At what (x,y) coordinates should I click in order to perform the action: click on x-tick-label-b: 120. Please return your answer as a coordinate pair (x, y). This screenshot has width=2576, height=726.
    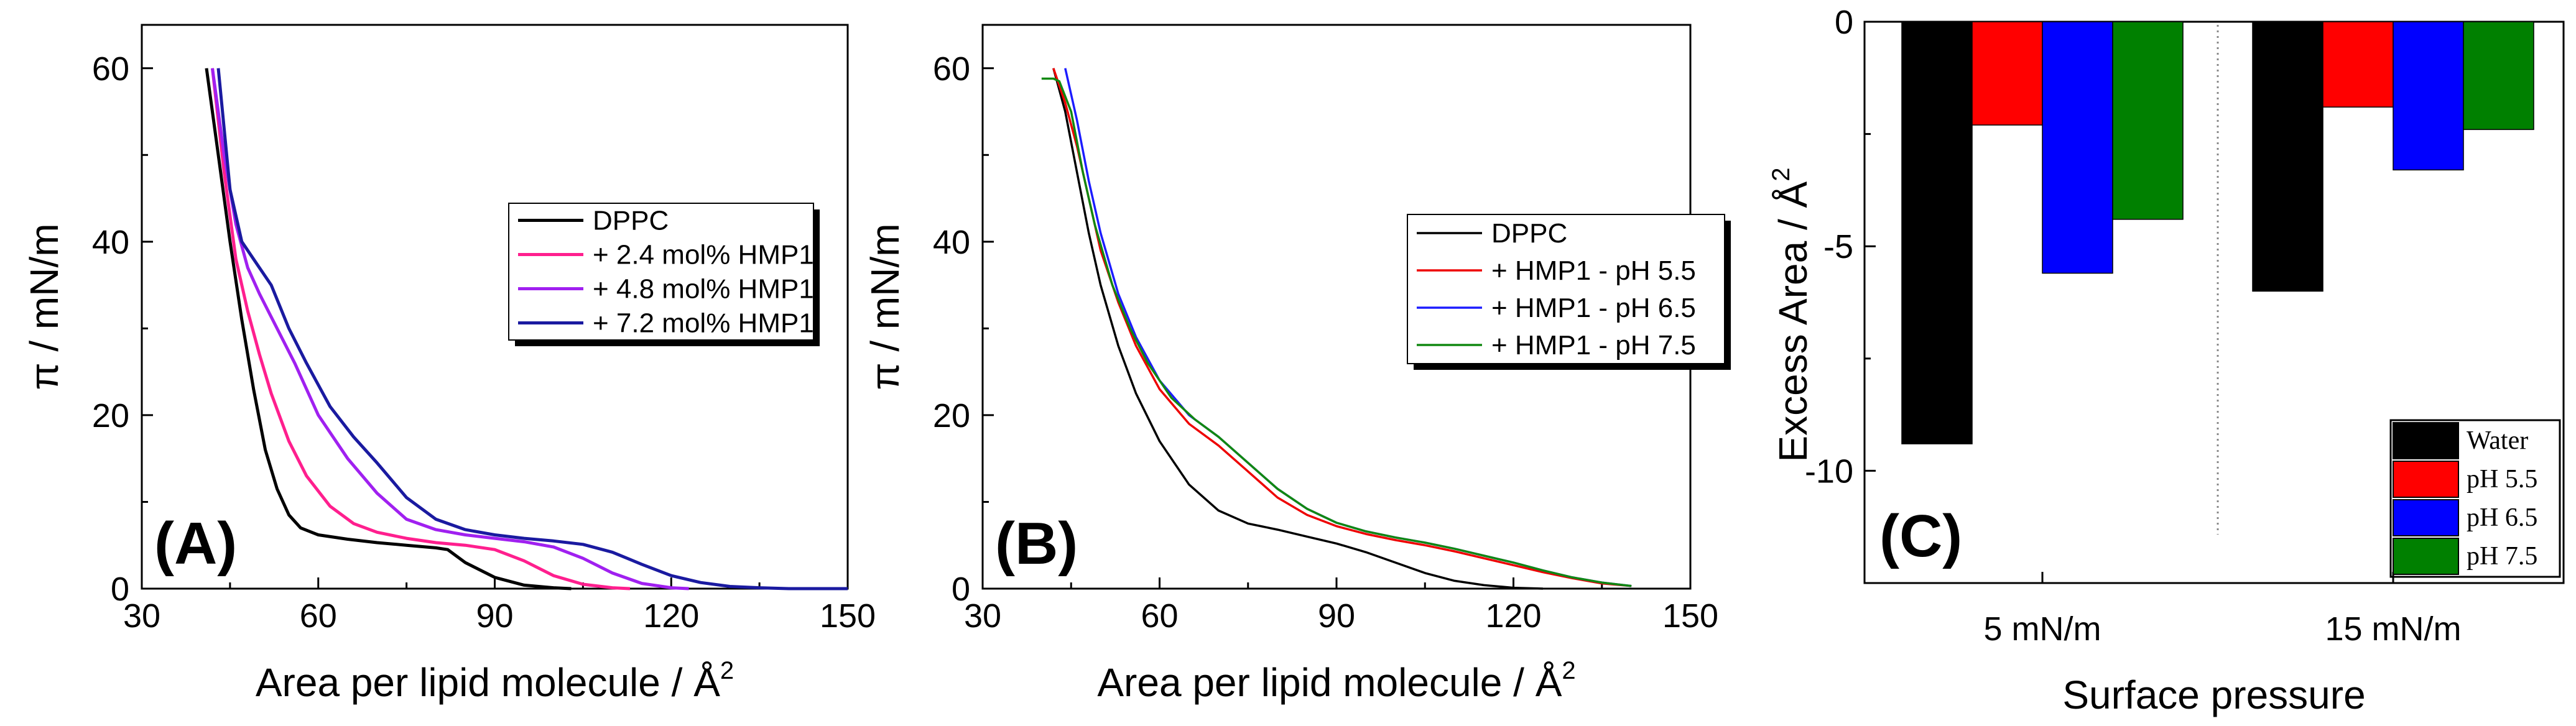
    Looking at the image, I should click on (1513, 616).